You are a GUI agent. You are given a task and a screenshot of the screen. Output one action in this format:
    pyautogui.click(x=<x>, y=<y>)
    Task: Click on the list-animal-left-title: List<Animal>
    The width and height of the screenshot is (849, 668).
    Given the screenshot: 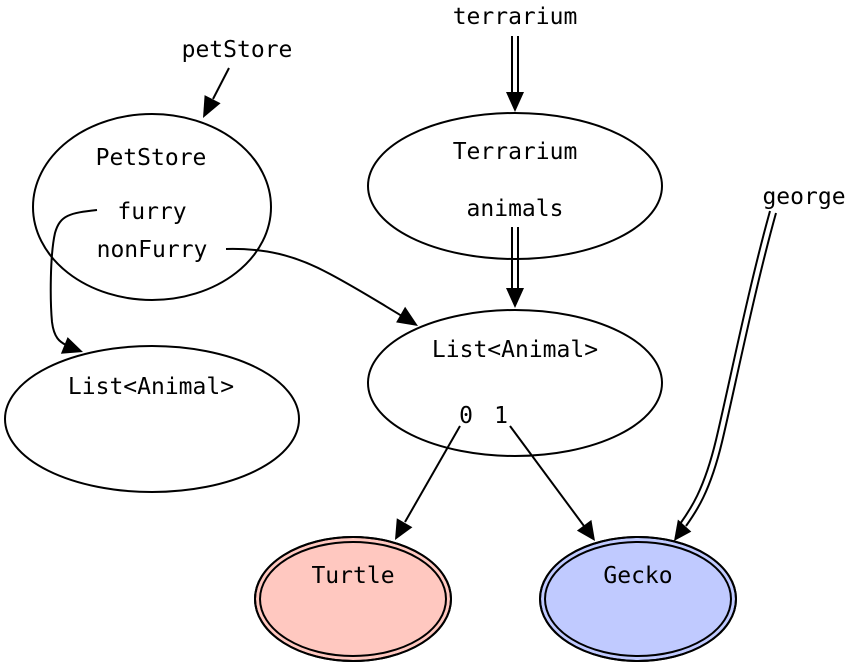 What is the action you would take?
    pyautogui.click(x=151, y=387)
    